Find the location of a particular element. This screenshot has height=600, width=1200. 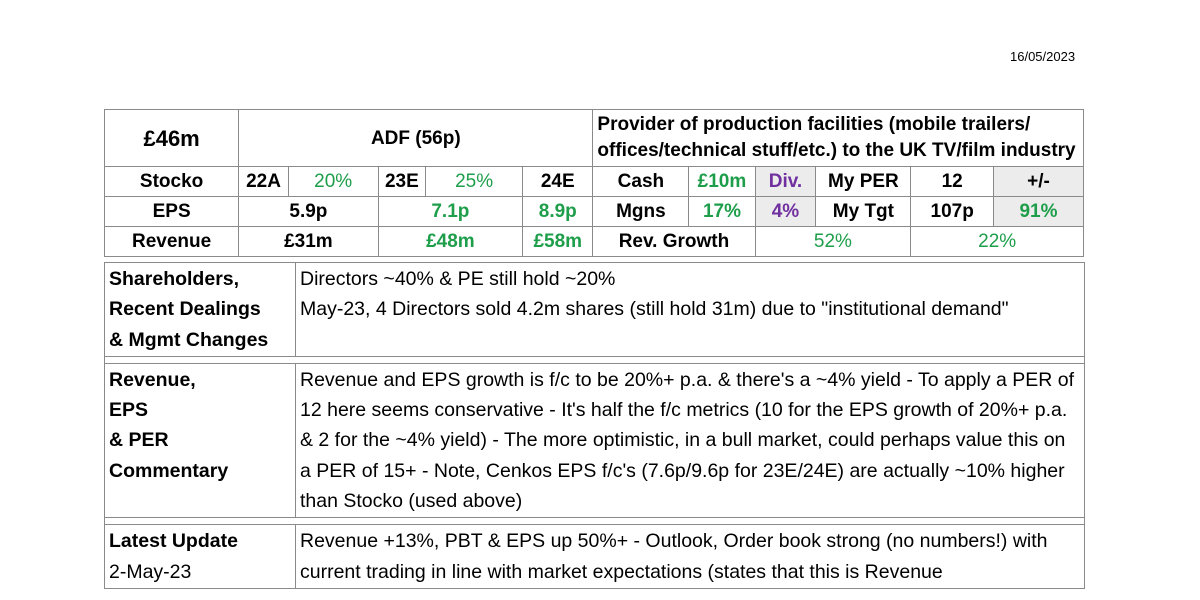

cash-value: £10m is located at coordinates (722, 181).